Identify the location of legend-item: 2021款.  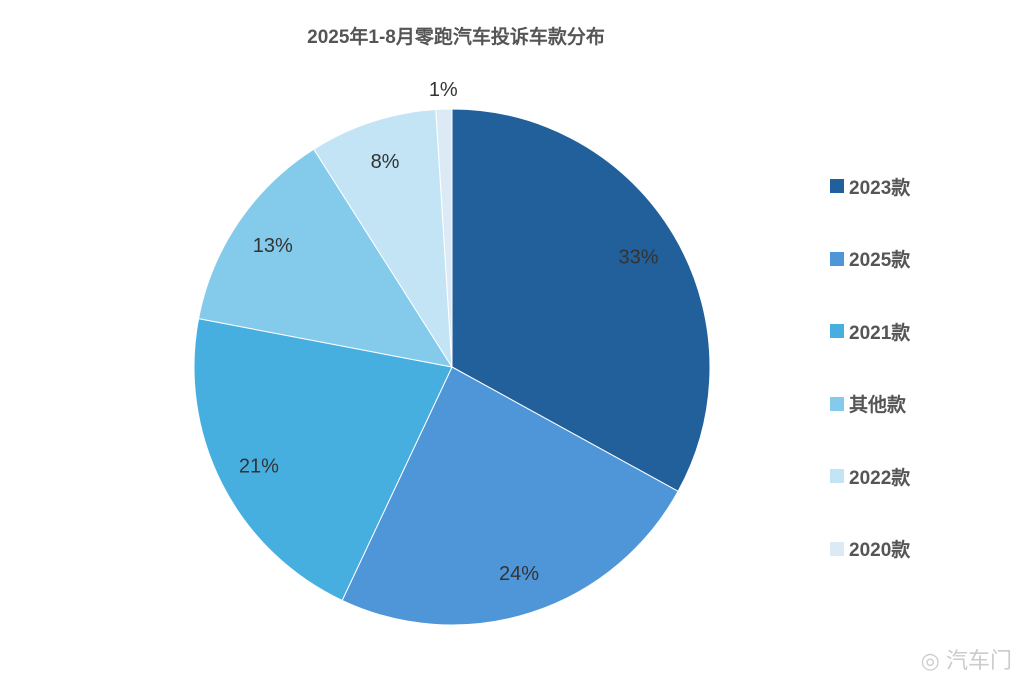
(870, 331).